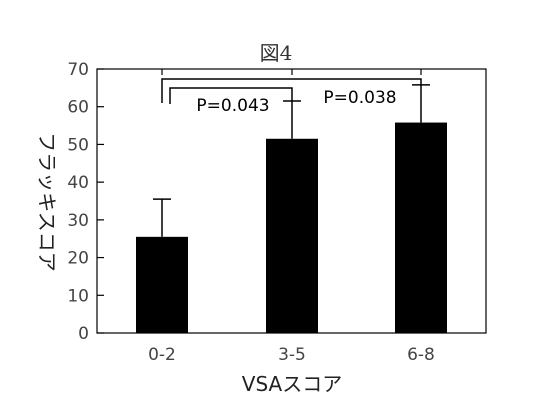 This screenshot has height=406, width=536. What do you see at coordinates (78, 296) in the screenshot?
I see `y-tick-label: 10` at bounding box center [78, 296].